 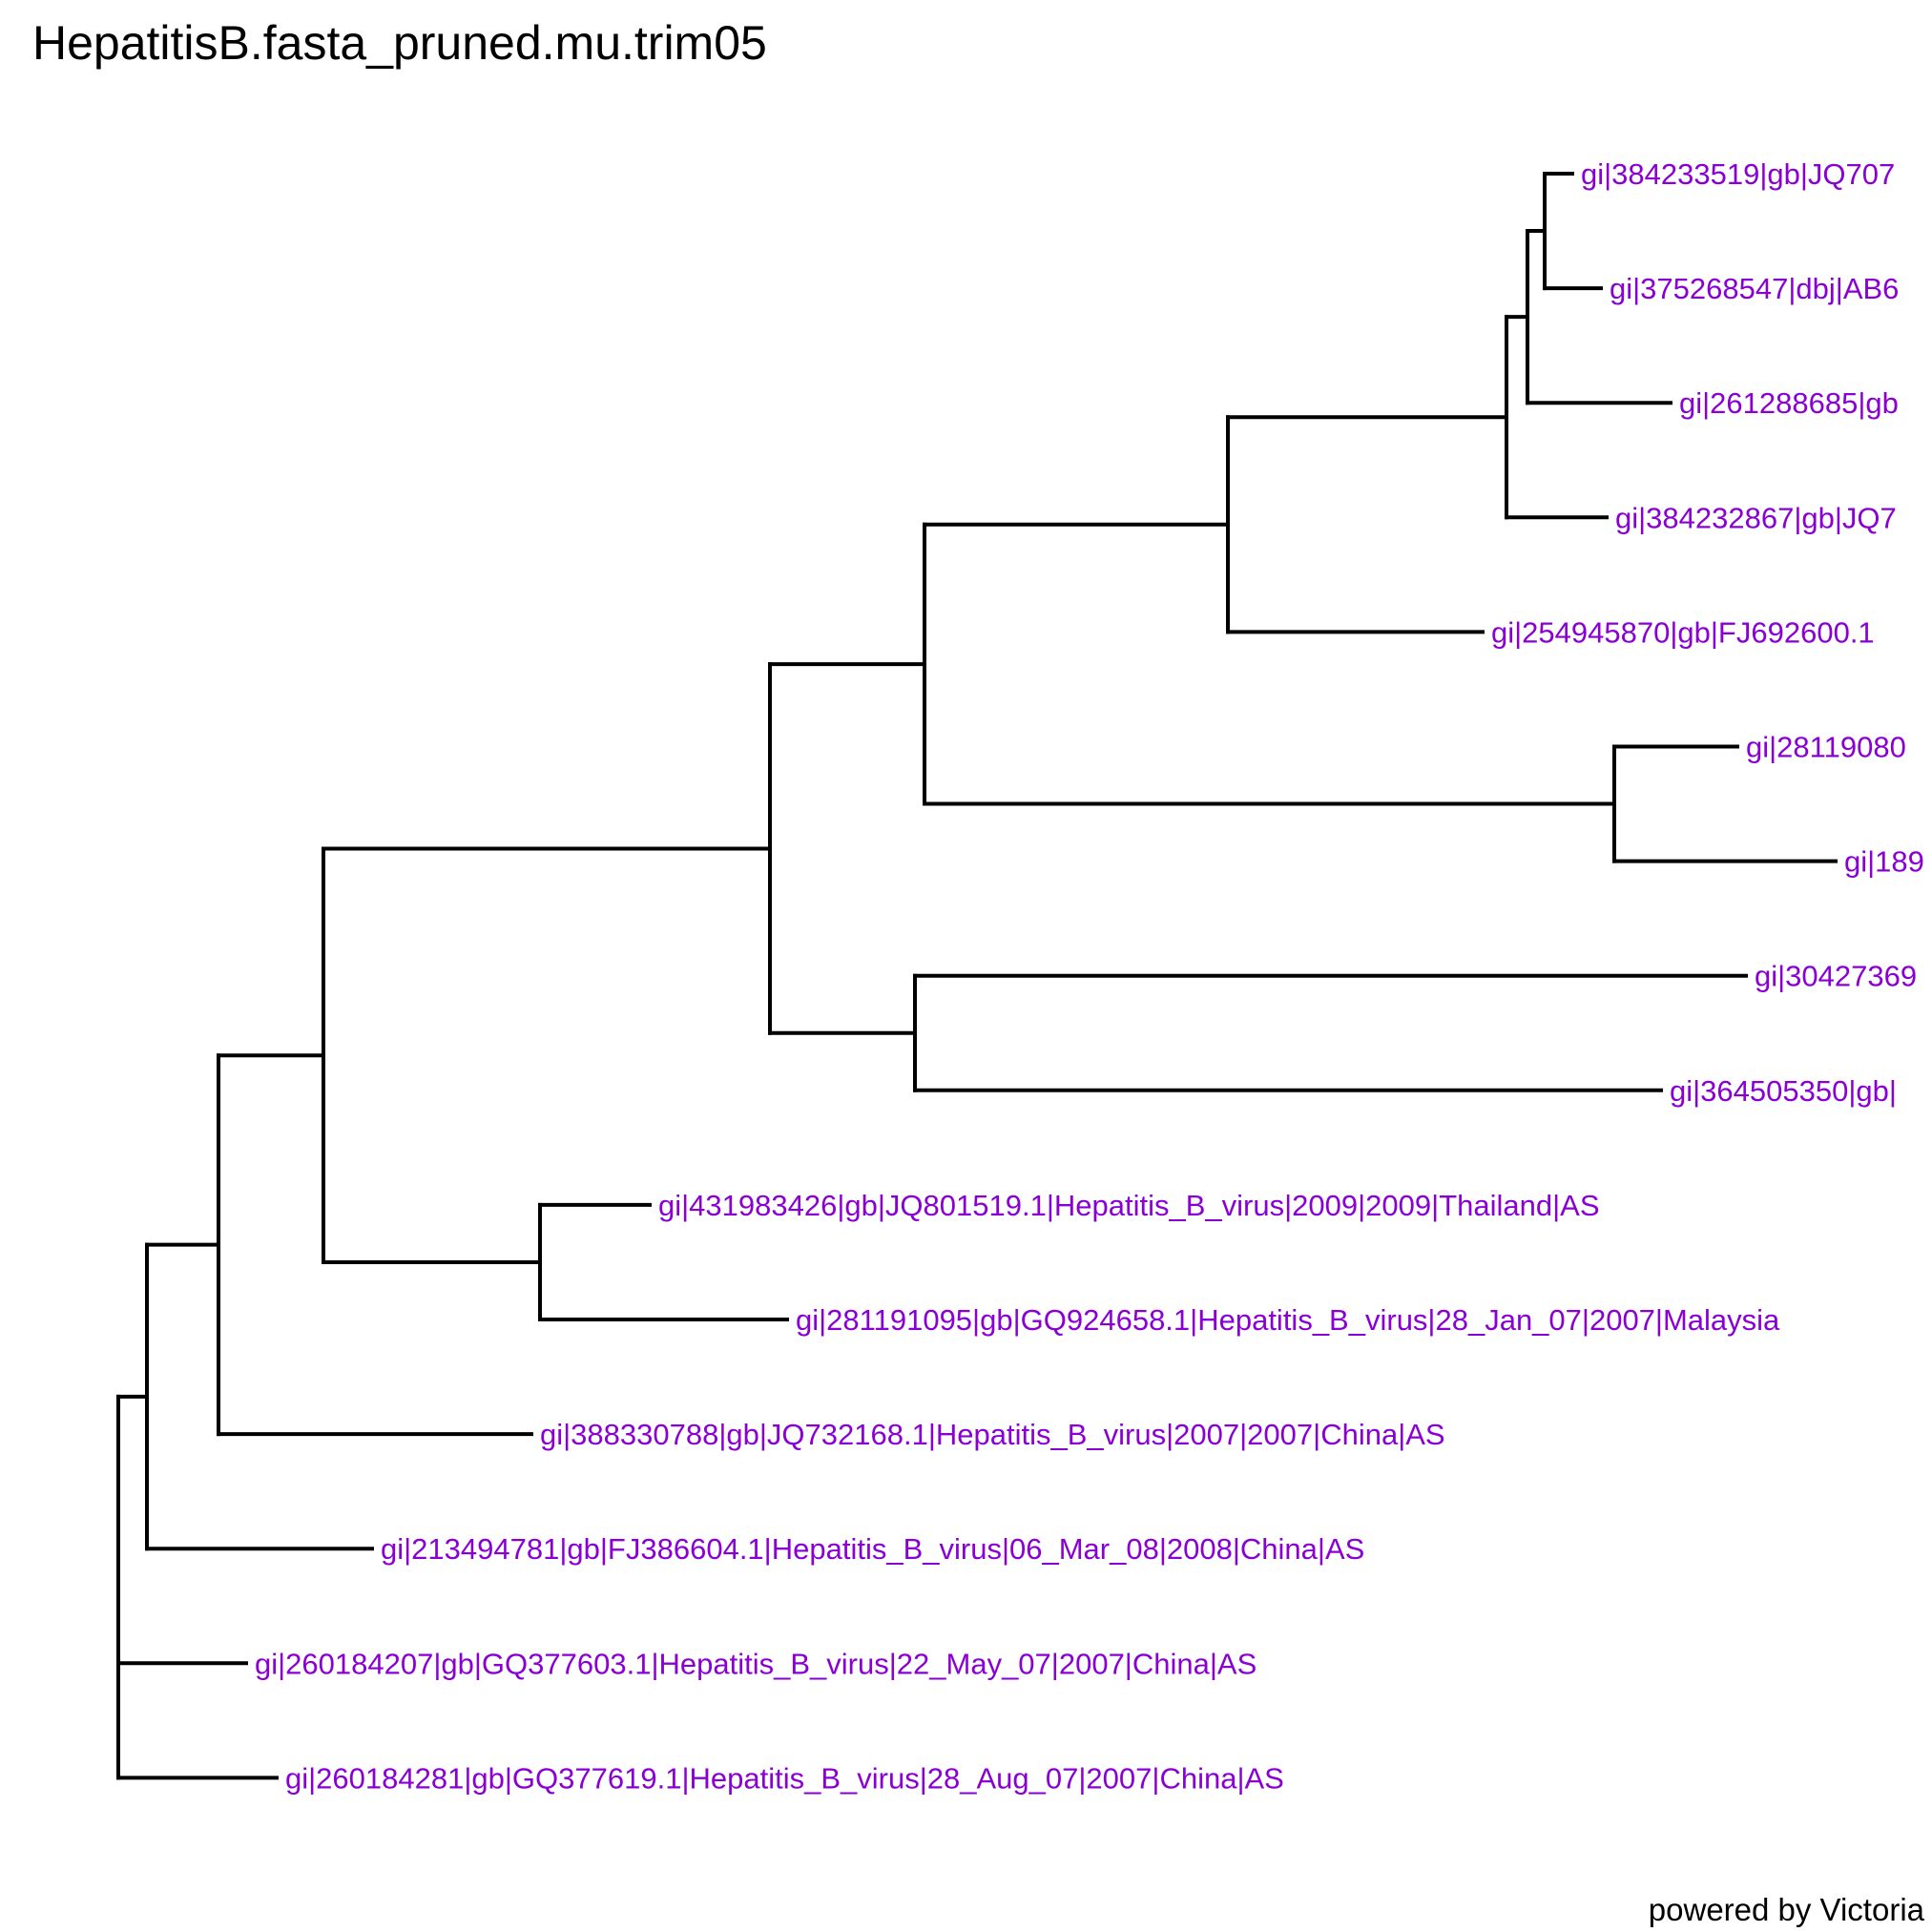 I want to click on leaf-label: gi|261288685|gb, so click(x=1789, y=403).